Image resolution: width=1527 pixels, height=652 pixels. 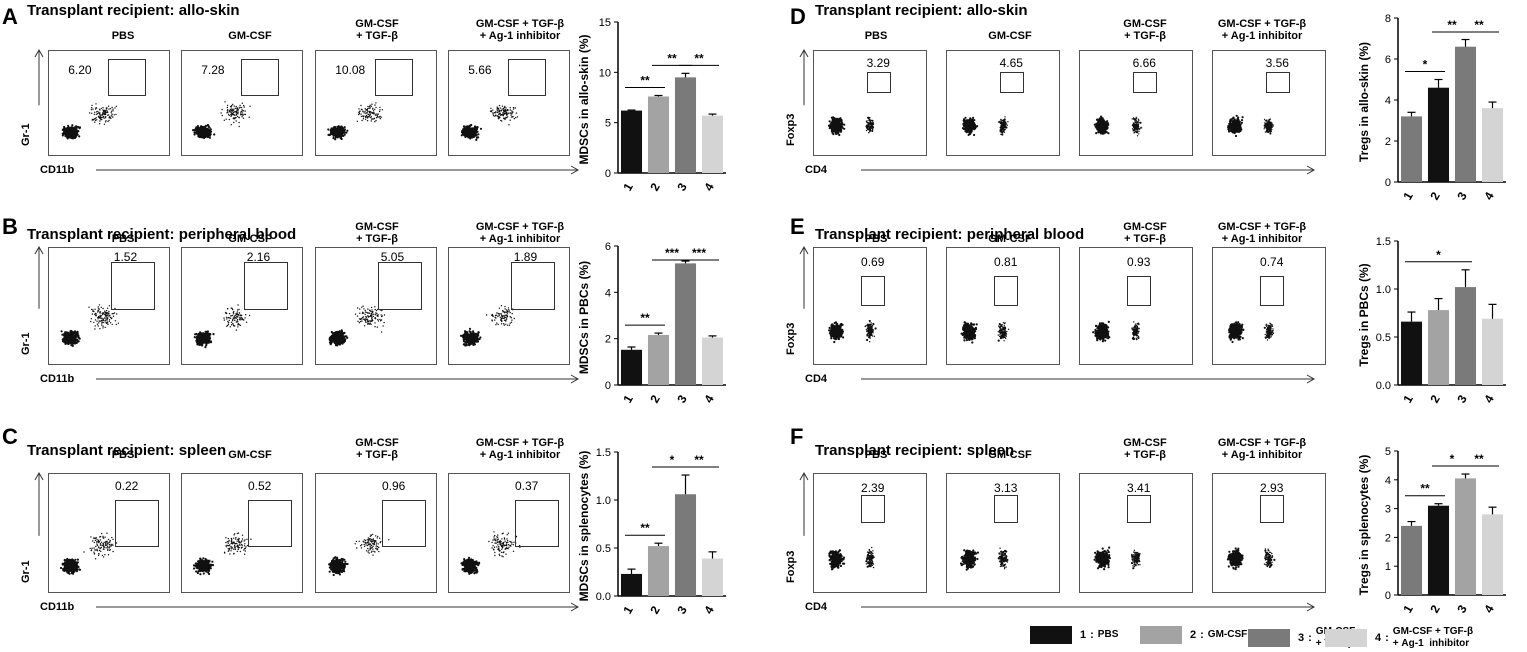 What do you see at coordinates (80, 70) in the screenshot?
I see `gate-percentage: 6.20` at bounding box center [80, 70].